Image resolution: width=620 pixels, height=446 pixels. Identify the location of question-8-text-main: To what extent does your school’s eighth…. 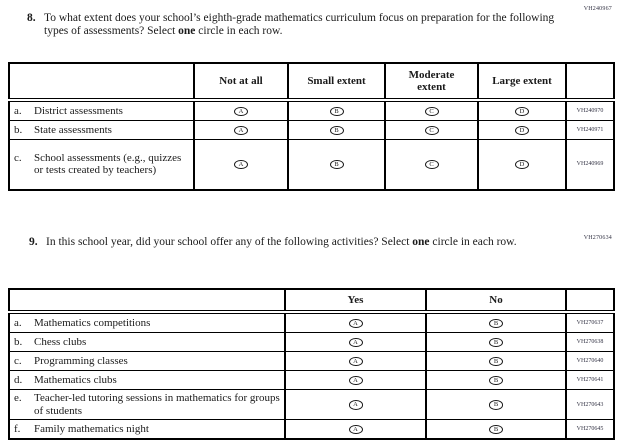
(299, 24).